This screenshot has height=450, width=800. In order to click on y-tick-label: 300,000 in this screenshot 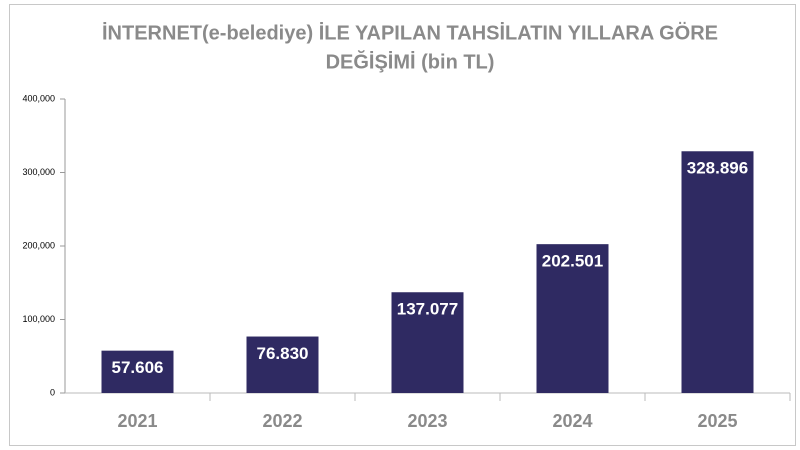, I will do `click(38, 172)`.